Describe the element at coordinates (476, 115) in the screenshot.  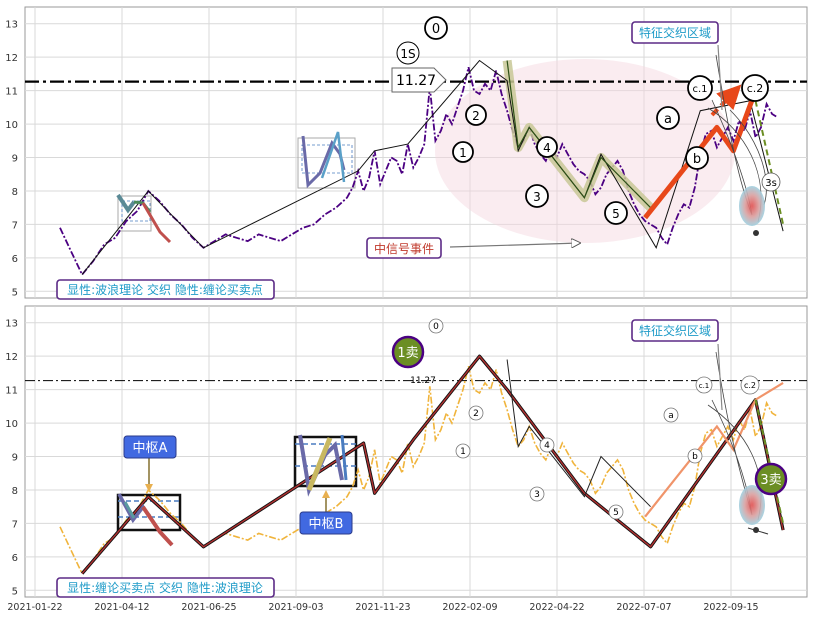
I see `wave-label-2: 2` at that location.